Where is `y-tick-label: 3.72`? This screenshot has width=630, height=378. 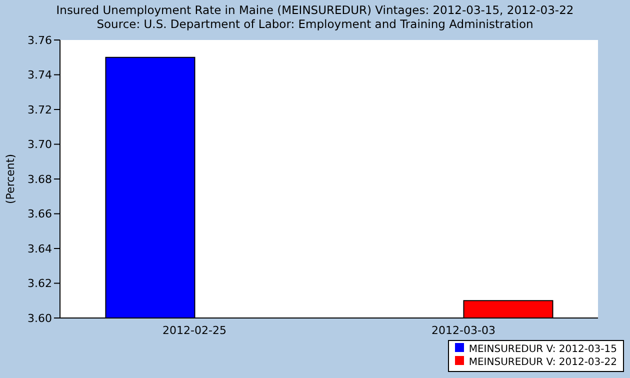
y-tick-label: 3.72 is located at coordinates (40, 109).